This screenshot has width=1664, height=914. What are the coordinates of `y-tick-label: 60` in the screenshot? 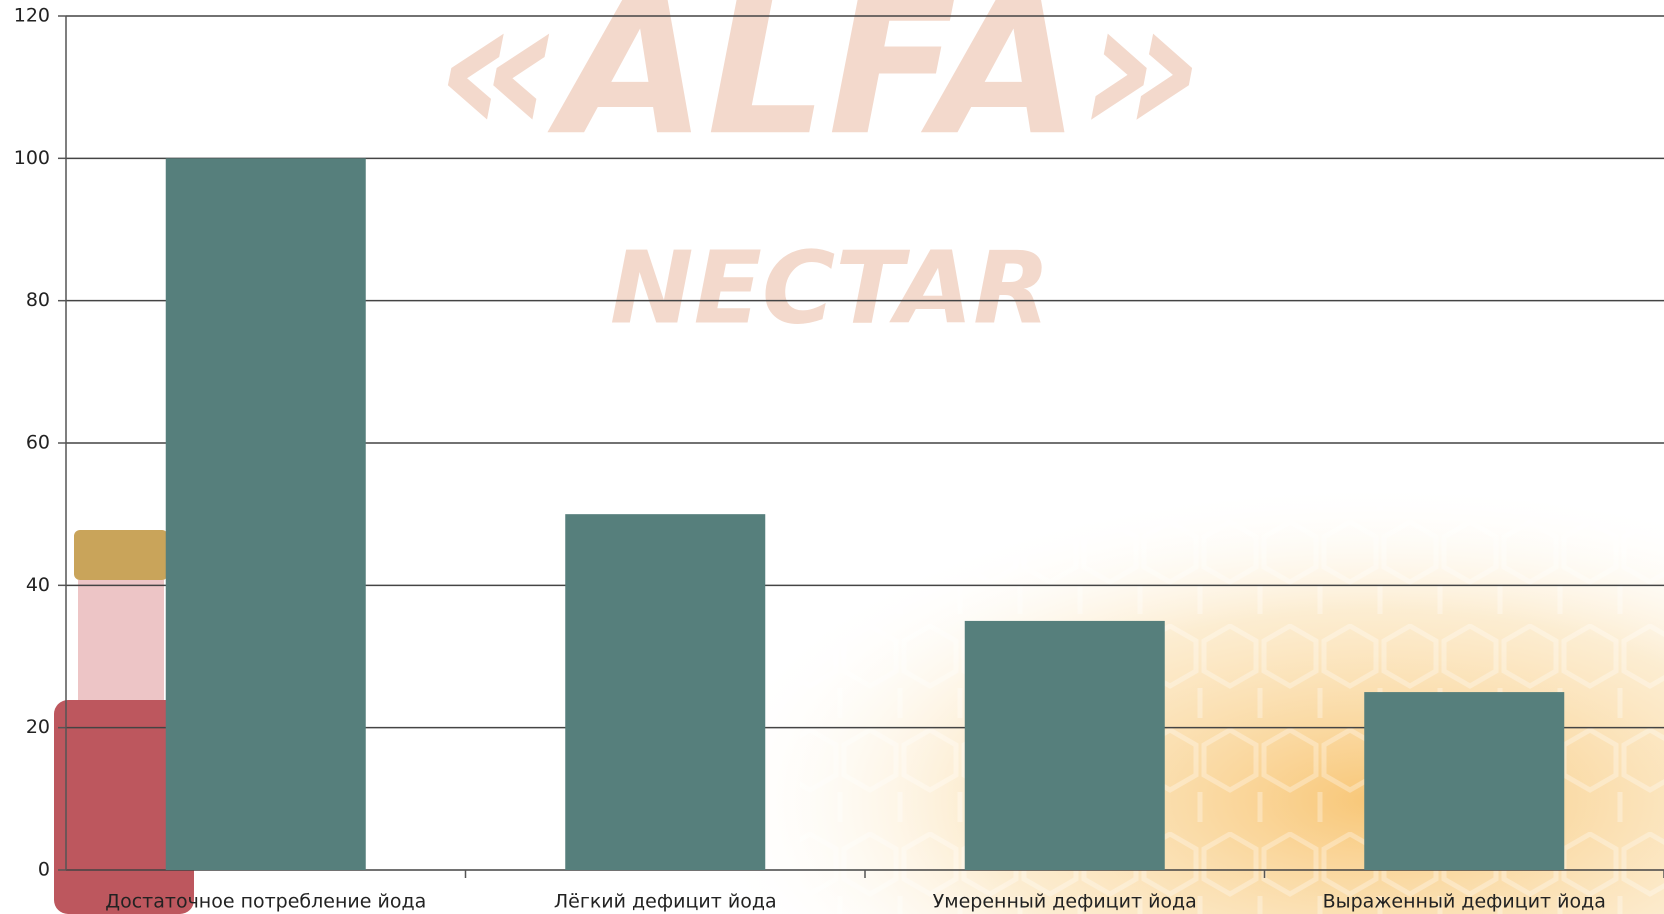 It's located at (38, 443).